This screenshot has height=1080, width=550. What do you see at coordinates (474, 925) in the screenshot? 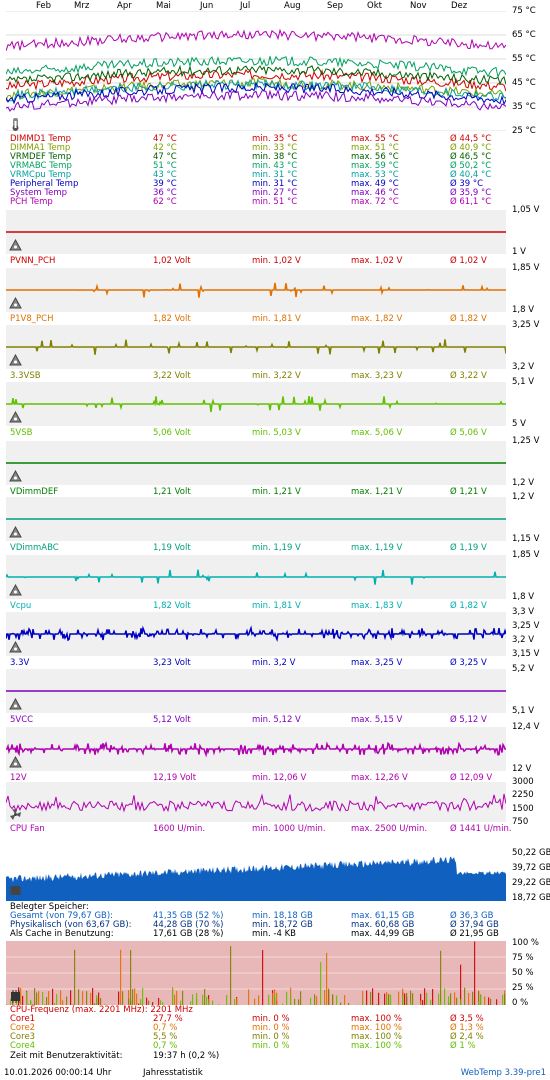
I see `memory-legend-avg: Ø 37,94 GB` at bounding box center [474, 925].